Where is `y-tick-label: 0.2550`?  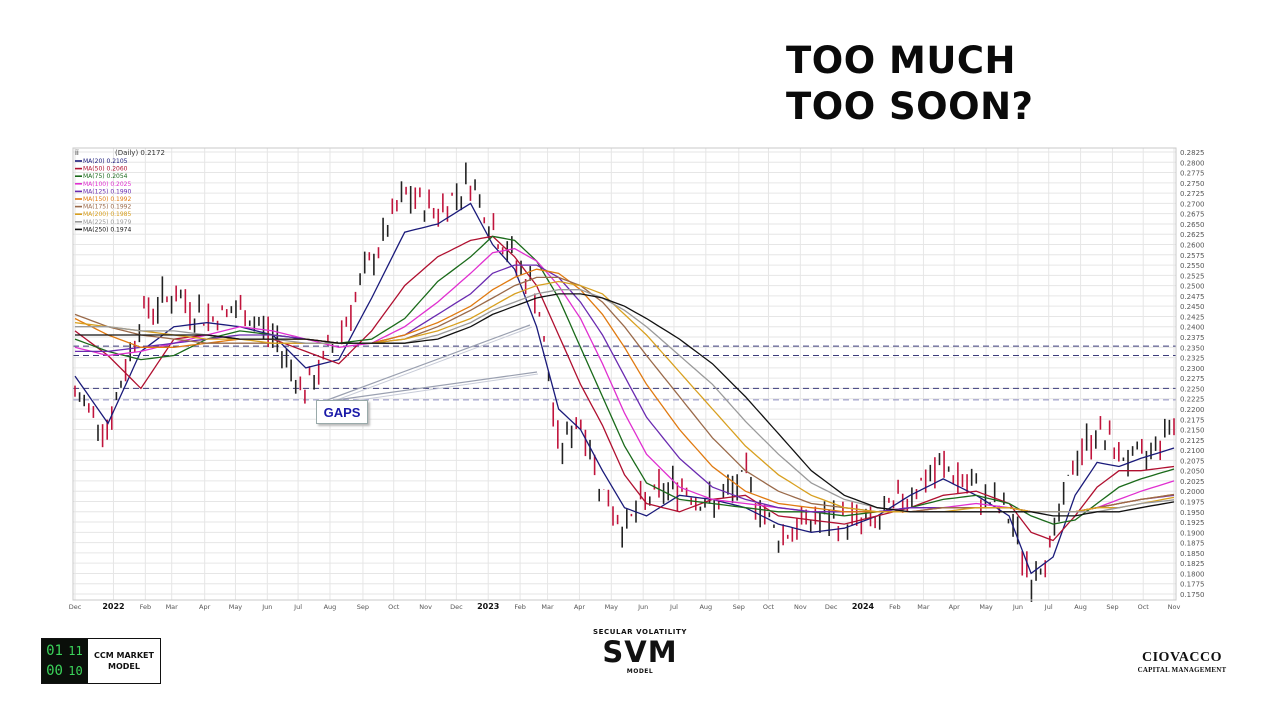 y-tick-label: 0.2550 is located at coordinates (1192, 266).